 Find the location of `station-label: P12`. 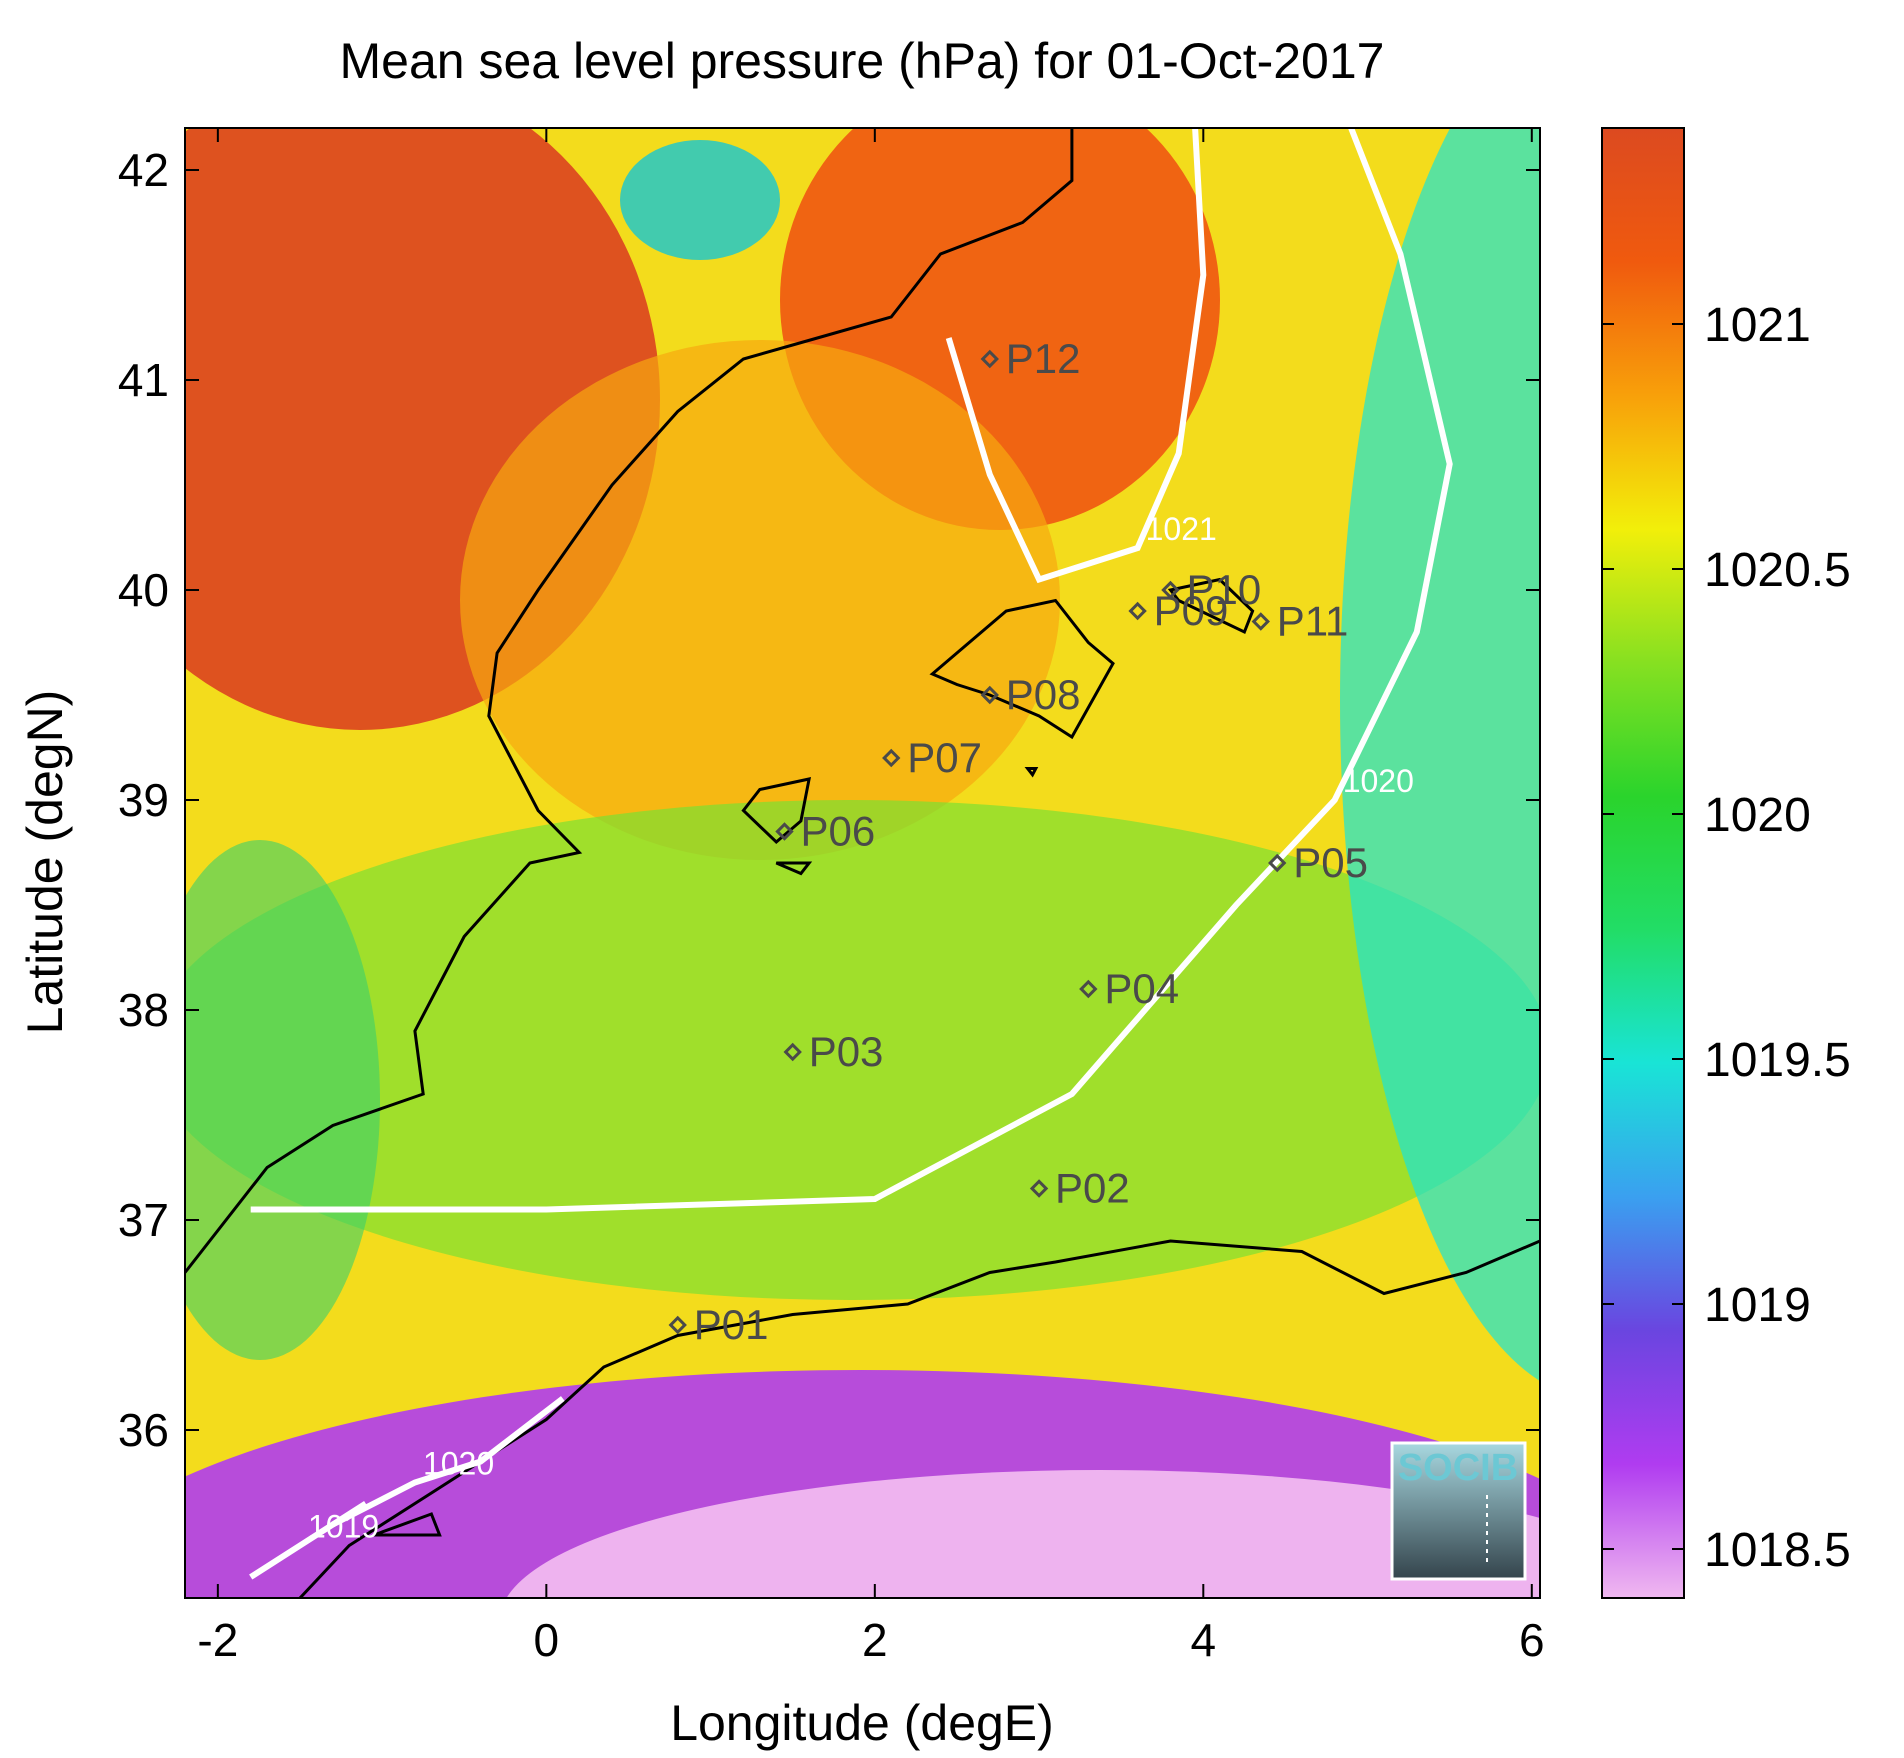

station-label: P12 is located at coordinates (1043, 358).